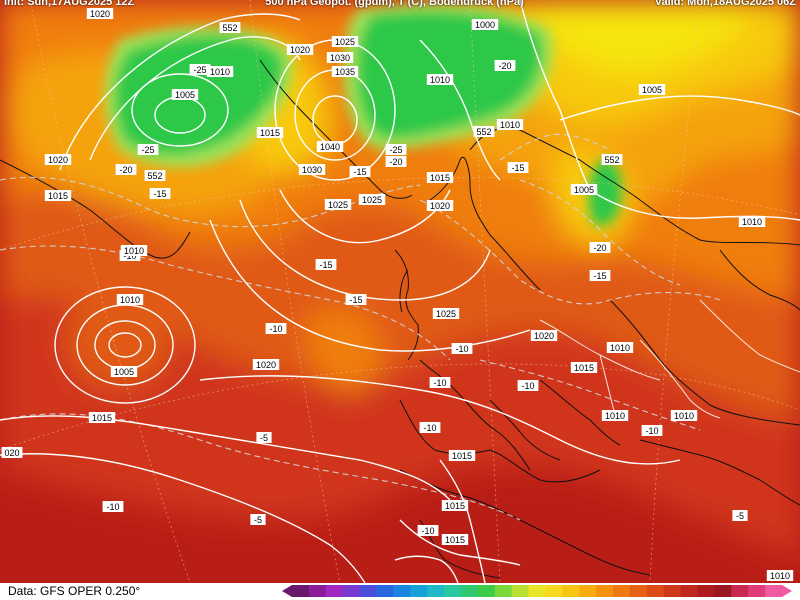  I want to click on temperature-label: -5, so click(264, 437).